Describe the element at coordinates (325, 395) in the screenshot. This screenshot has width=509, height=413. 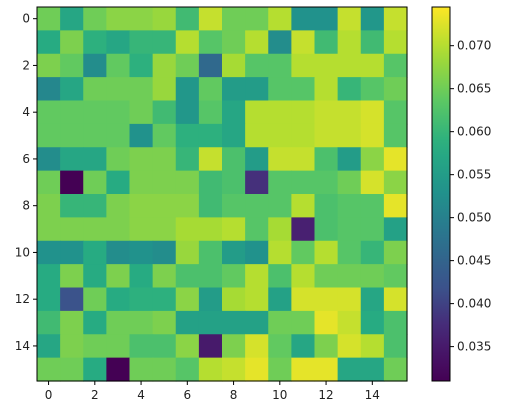
I see `x-tick-label: 12` at that location.